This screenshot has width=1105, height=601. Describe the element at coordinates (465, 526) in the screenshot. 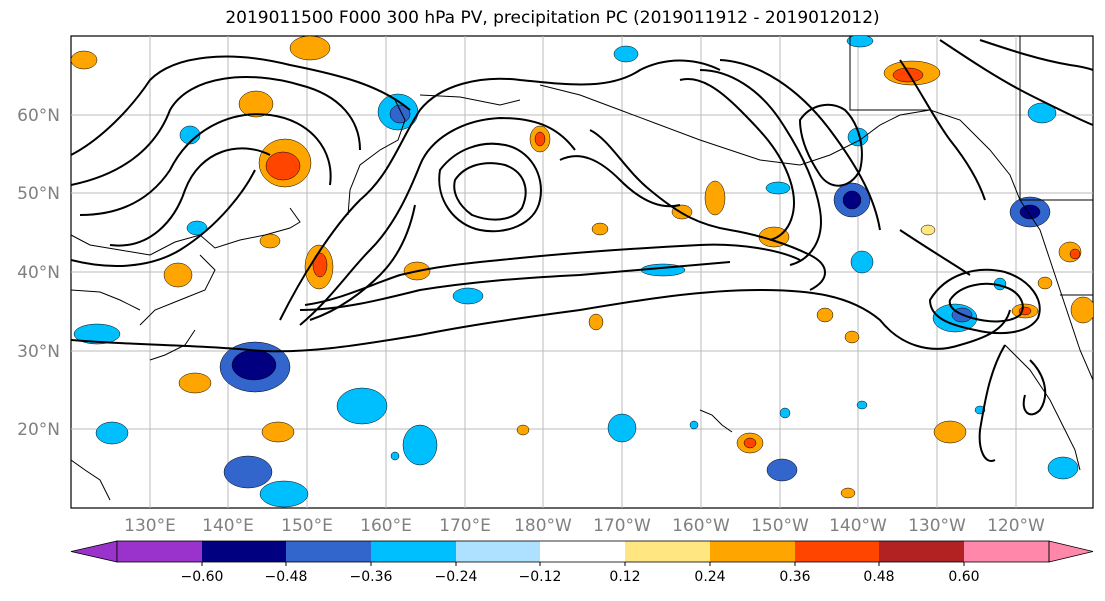

I see `lon-label: 170°E` at that location.